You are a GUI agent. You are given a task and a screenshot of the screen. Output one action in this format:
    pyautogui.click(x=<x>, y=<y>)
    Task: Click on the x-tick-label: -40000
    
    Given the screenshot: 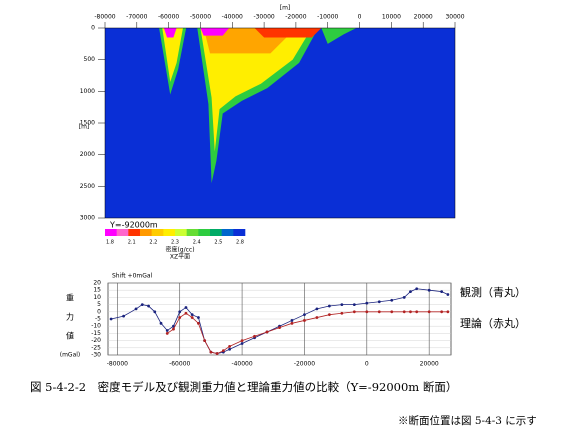 What is the action you would take?
    pyautogui.click(x=241, y=364)
    